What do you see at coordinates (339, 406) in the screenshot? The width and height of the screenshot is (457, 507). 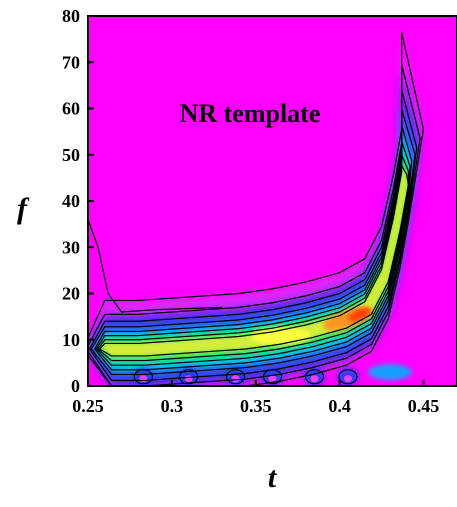 I see `x-tick-label: 0.4` at bounding box center [339, 406].